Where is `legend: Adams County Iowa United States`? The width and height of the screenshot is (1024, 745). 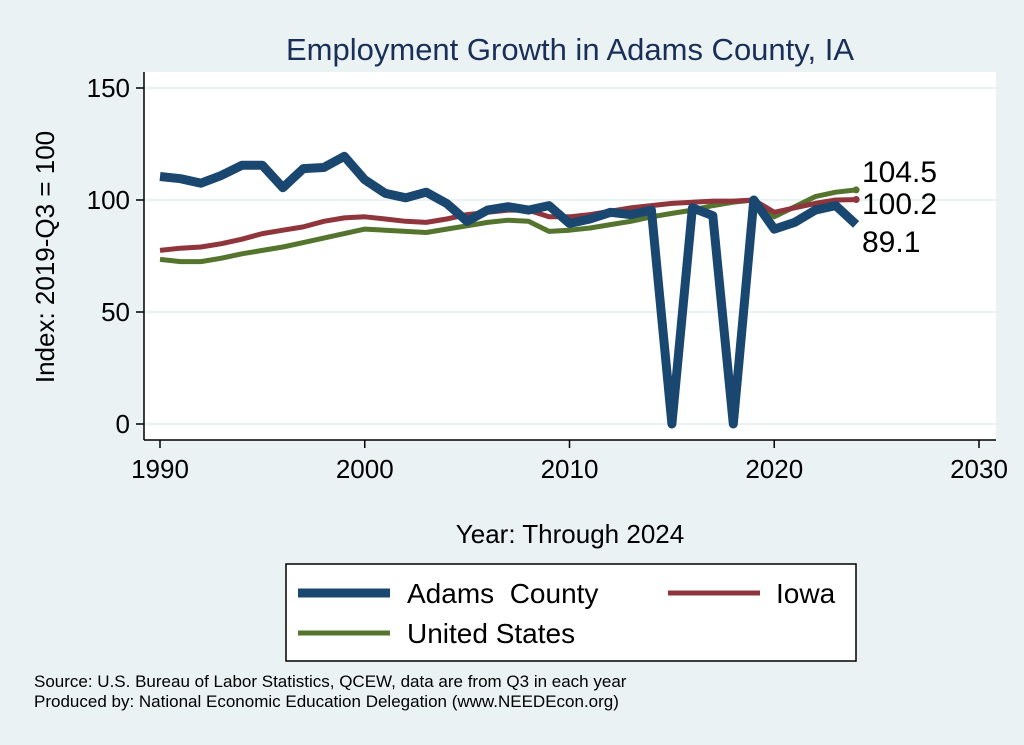 legend: Adams County Iowa United States is located at coordinates (571, 612).